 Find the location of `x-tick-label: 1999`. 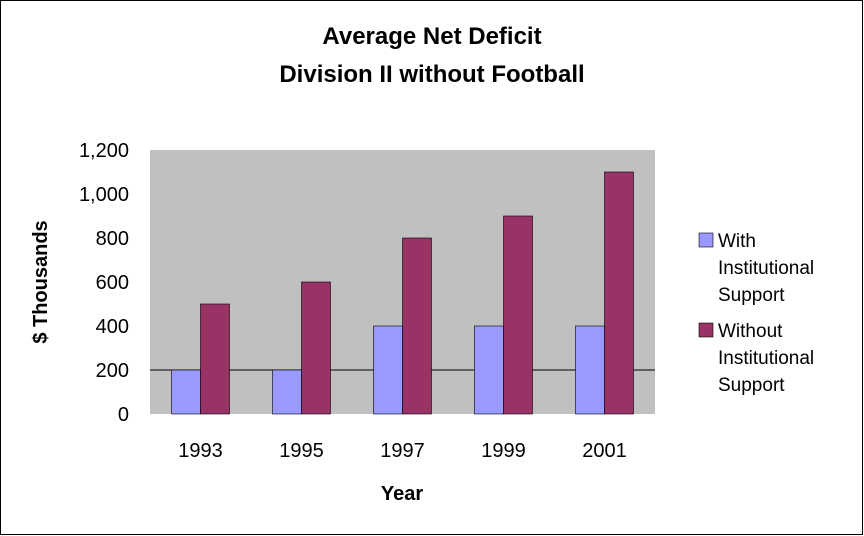

x-tick-label: 1999 is located at coordinates (503, 451).